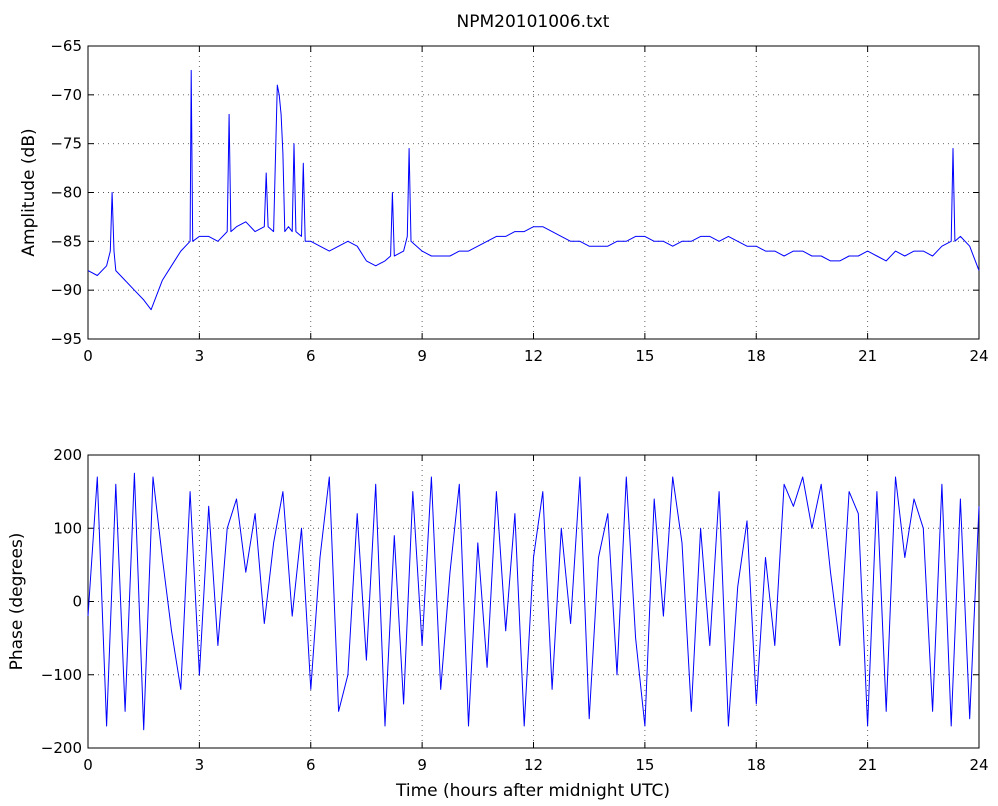 The height and width of the screenshot is (806, 998). I want to click on y-tick-label: −90, so click(66, 290).